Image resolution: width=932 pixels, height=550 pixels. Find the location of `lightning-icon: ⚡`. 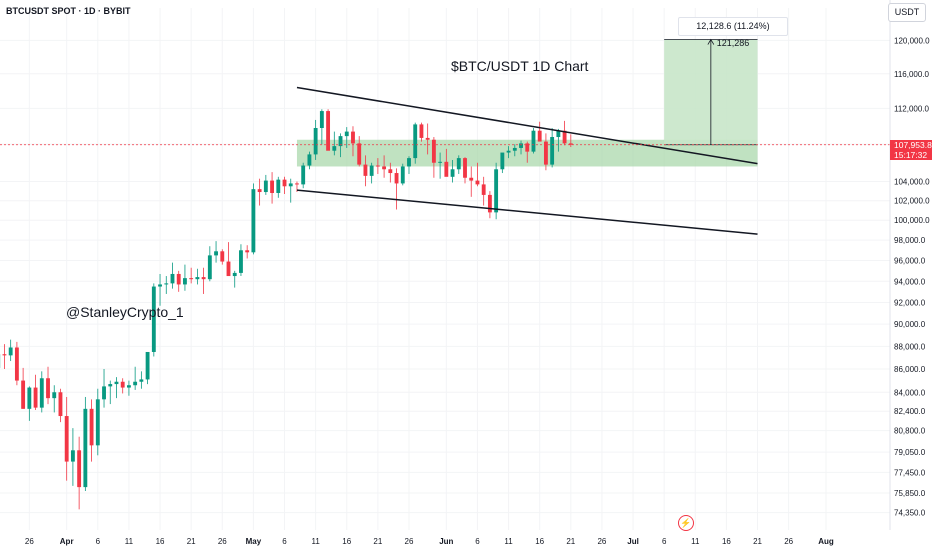

lightning-icon: ⚡ is located at coordinates (686, 523).